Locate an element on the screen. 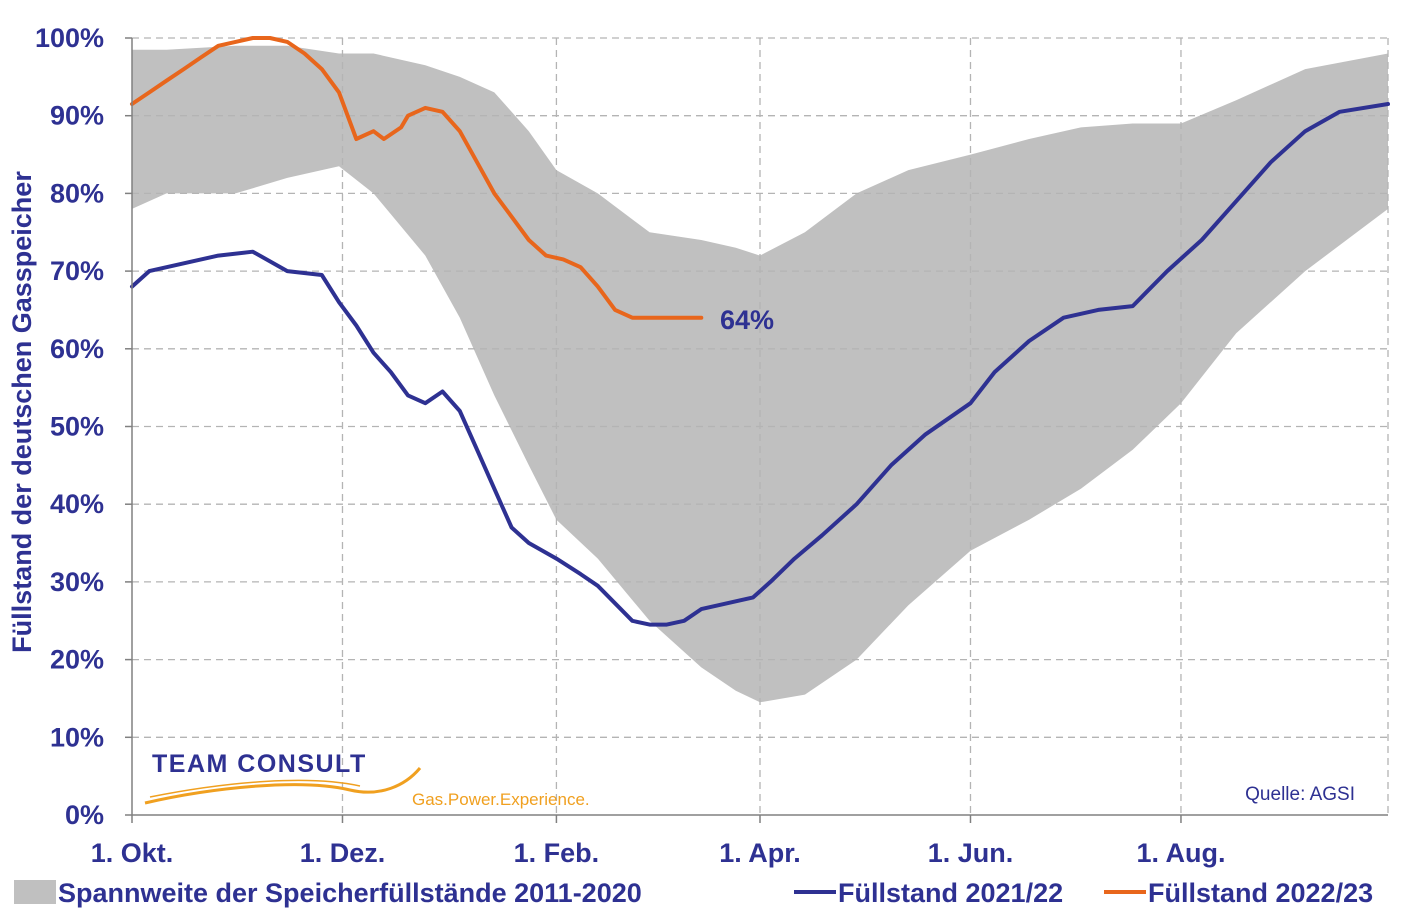 The image size is (1417, 916). team-consult-logo: TEAM CONSULT Gas.Power.Experience. is located at coordinates (367, 779).